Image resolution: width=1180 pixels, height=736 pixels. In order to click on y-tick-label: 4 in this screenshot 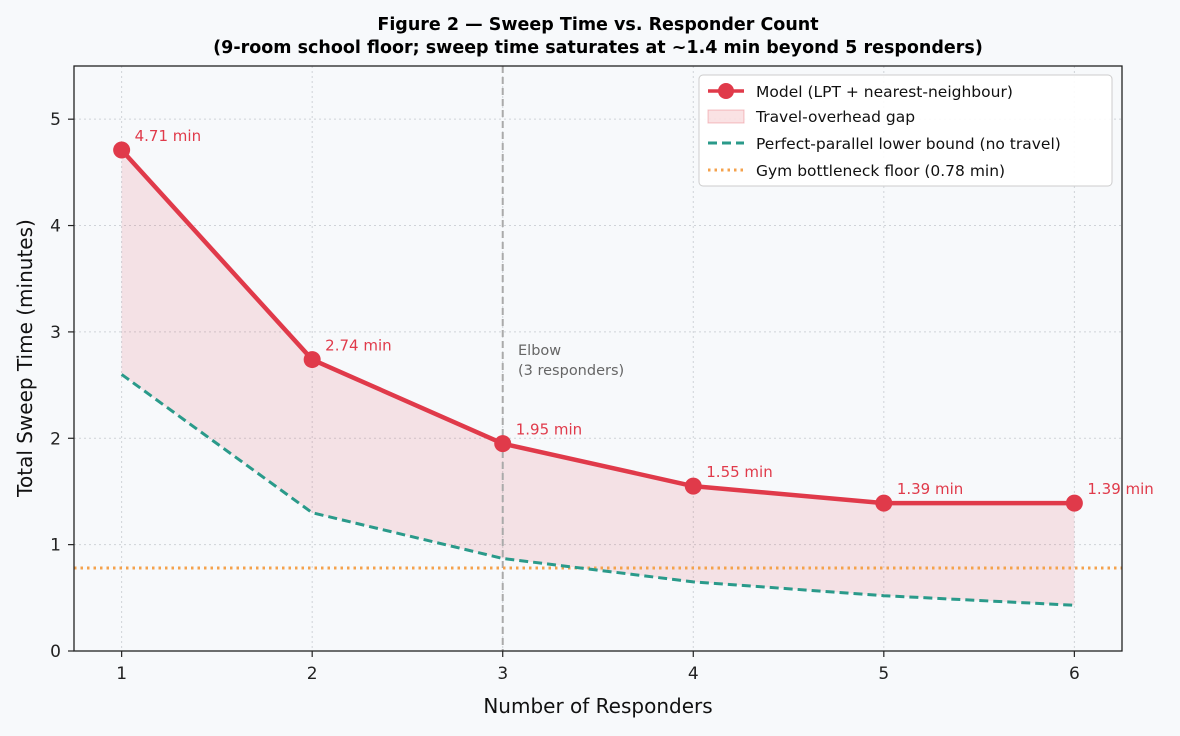, I will do `click(55, 227)`.